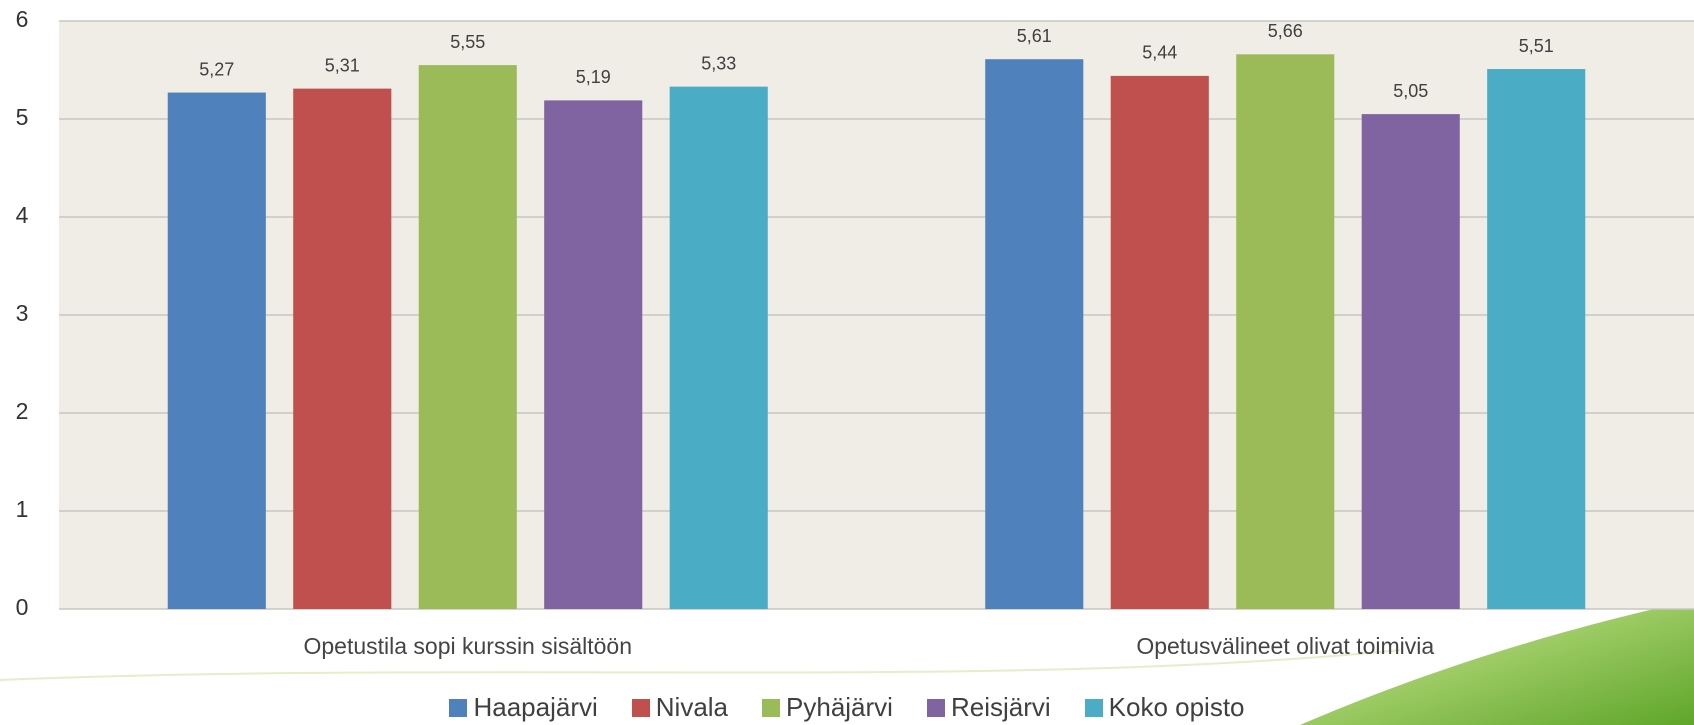 Image resolution: width=1694 pixels, height=725 pixels. What do you see at coordinates (535, 707) in the screenshot?
I see `legend-label: Haapajärvi` at bounding box center [535, 707].